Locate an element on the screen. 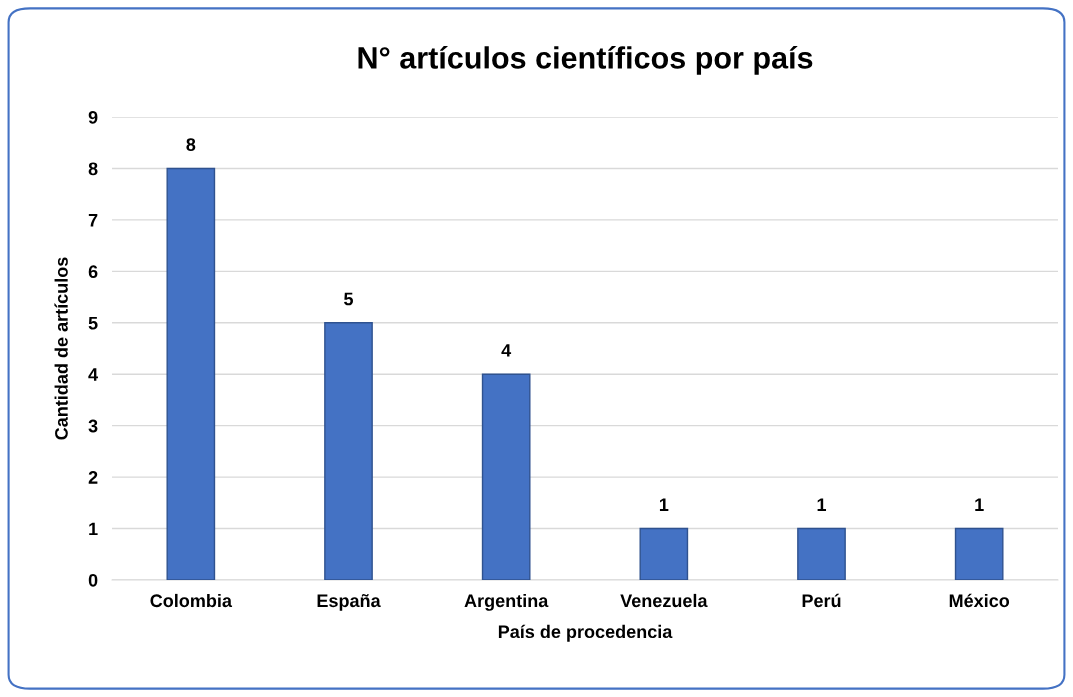 The height and width of the screenshot is (697, 1073). data-label: 4 is located at coordinates (506, 350).